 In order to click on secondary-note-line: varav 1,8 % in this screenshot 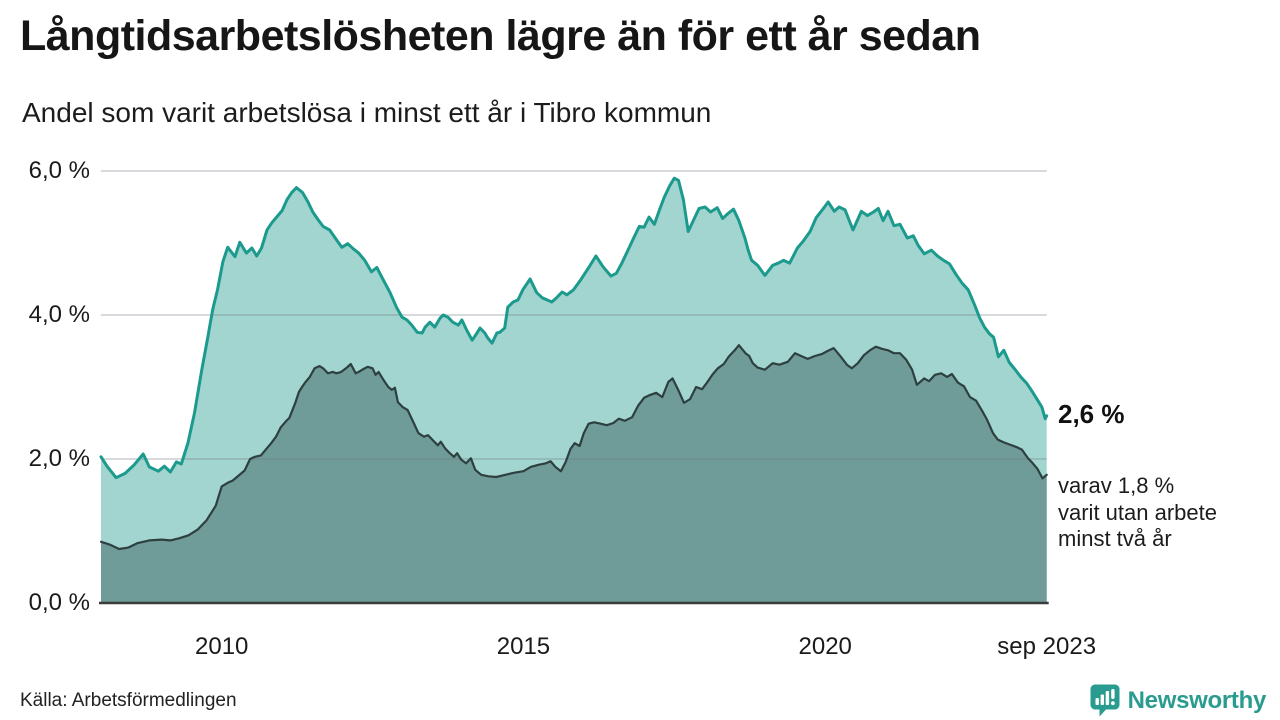, I will do `click(1116, 485)`.